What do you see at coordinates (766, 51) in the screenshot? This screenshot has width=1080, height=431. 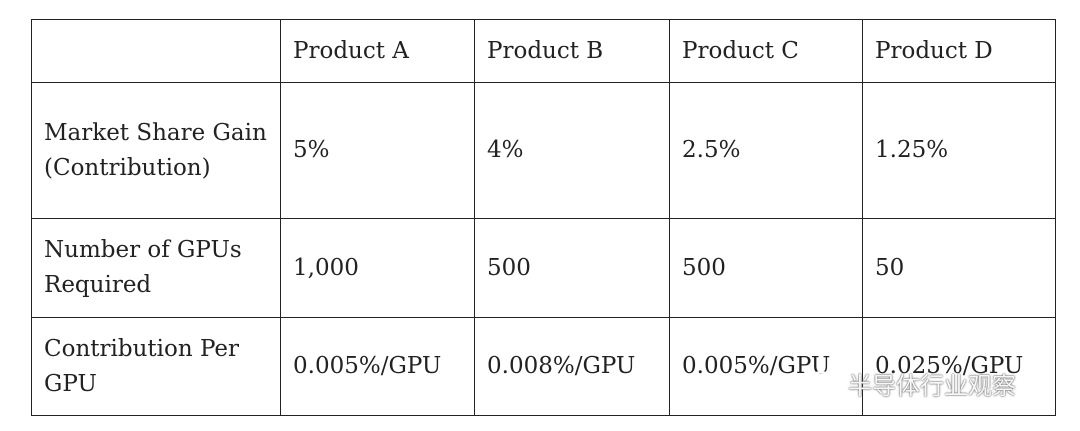 I see `header-cell: Product C` at bounding box center [766, 51].